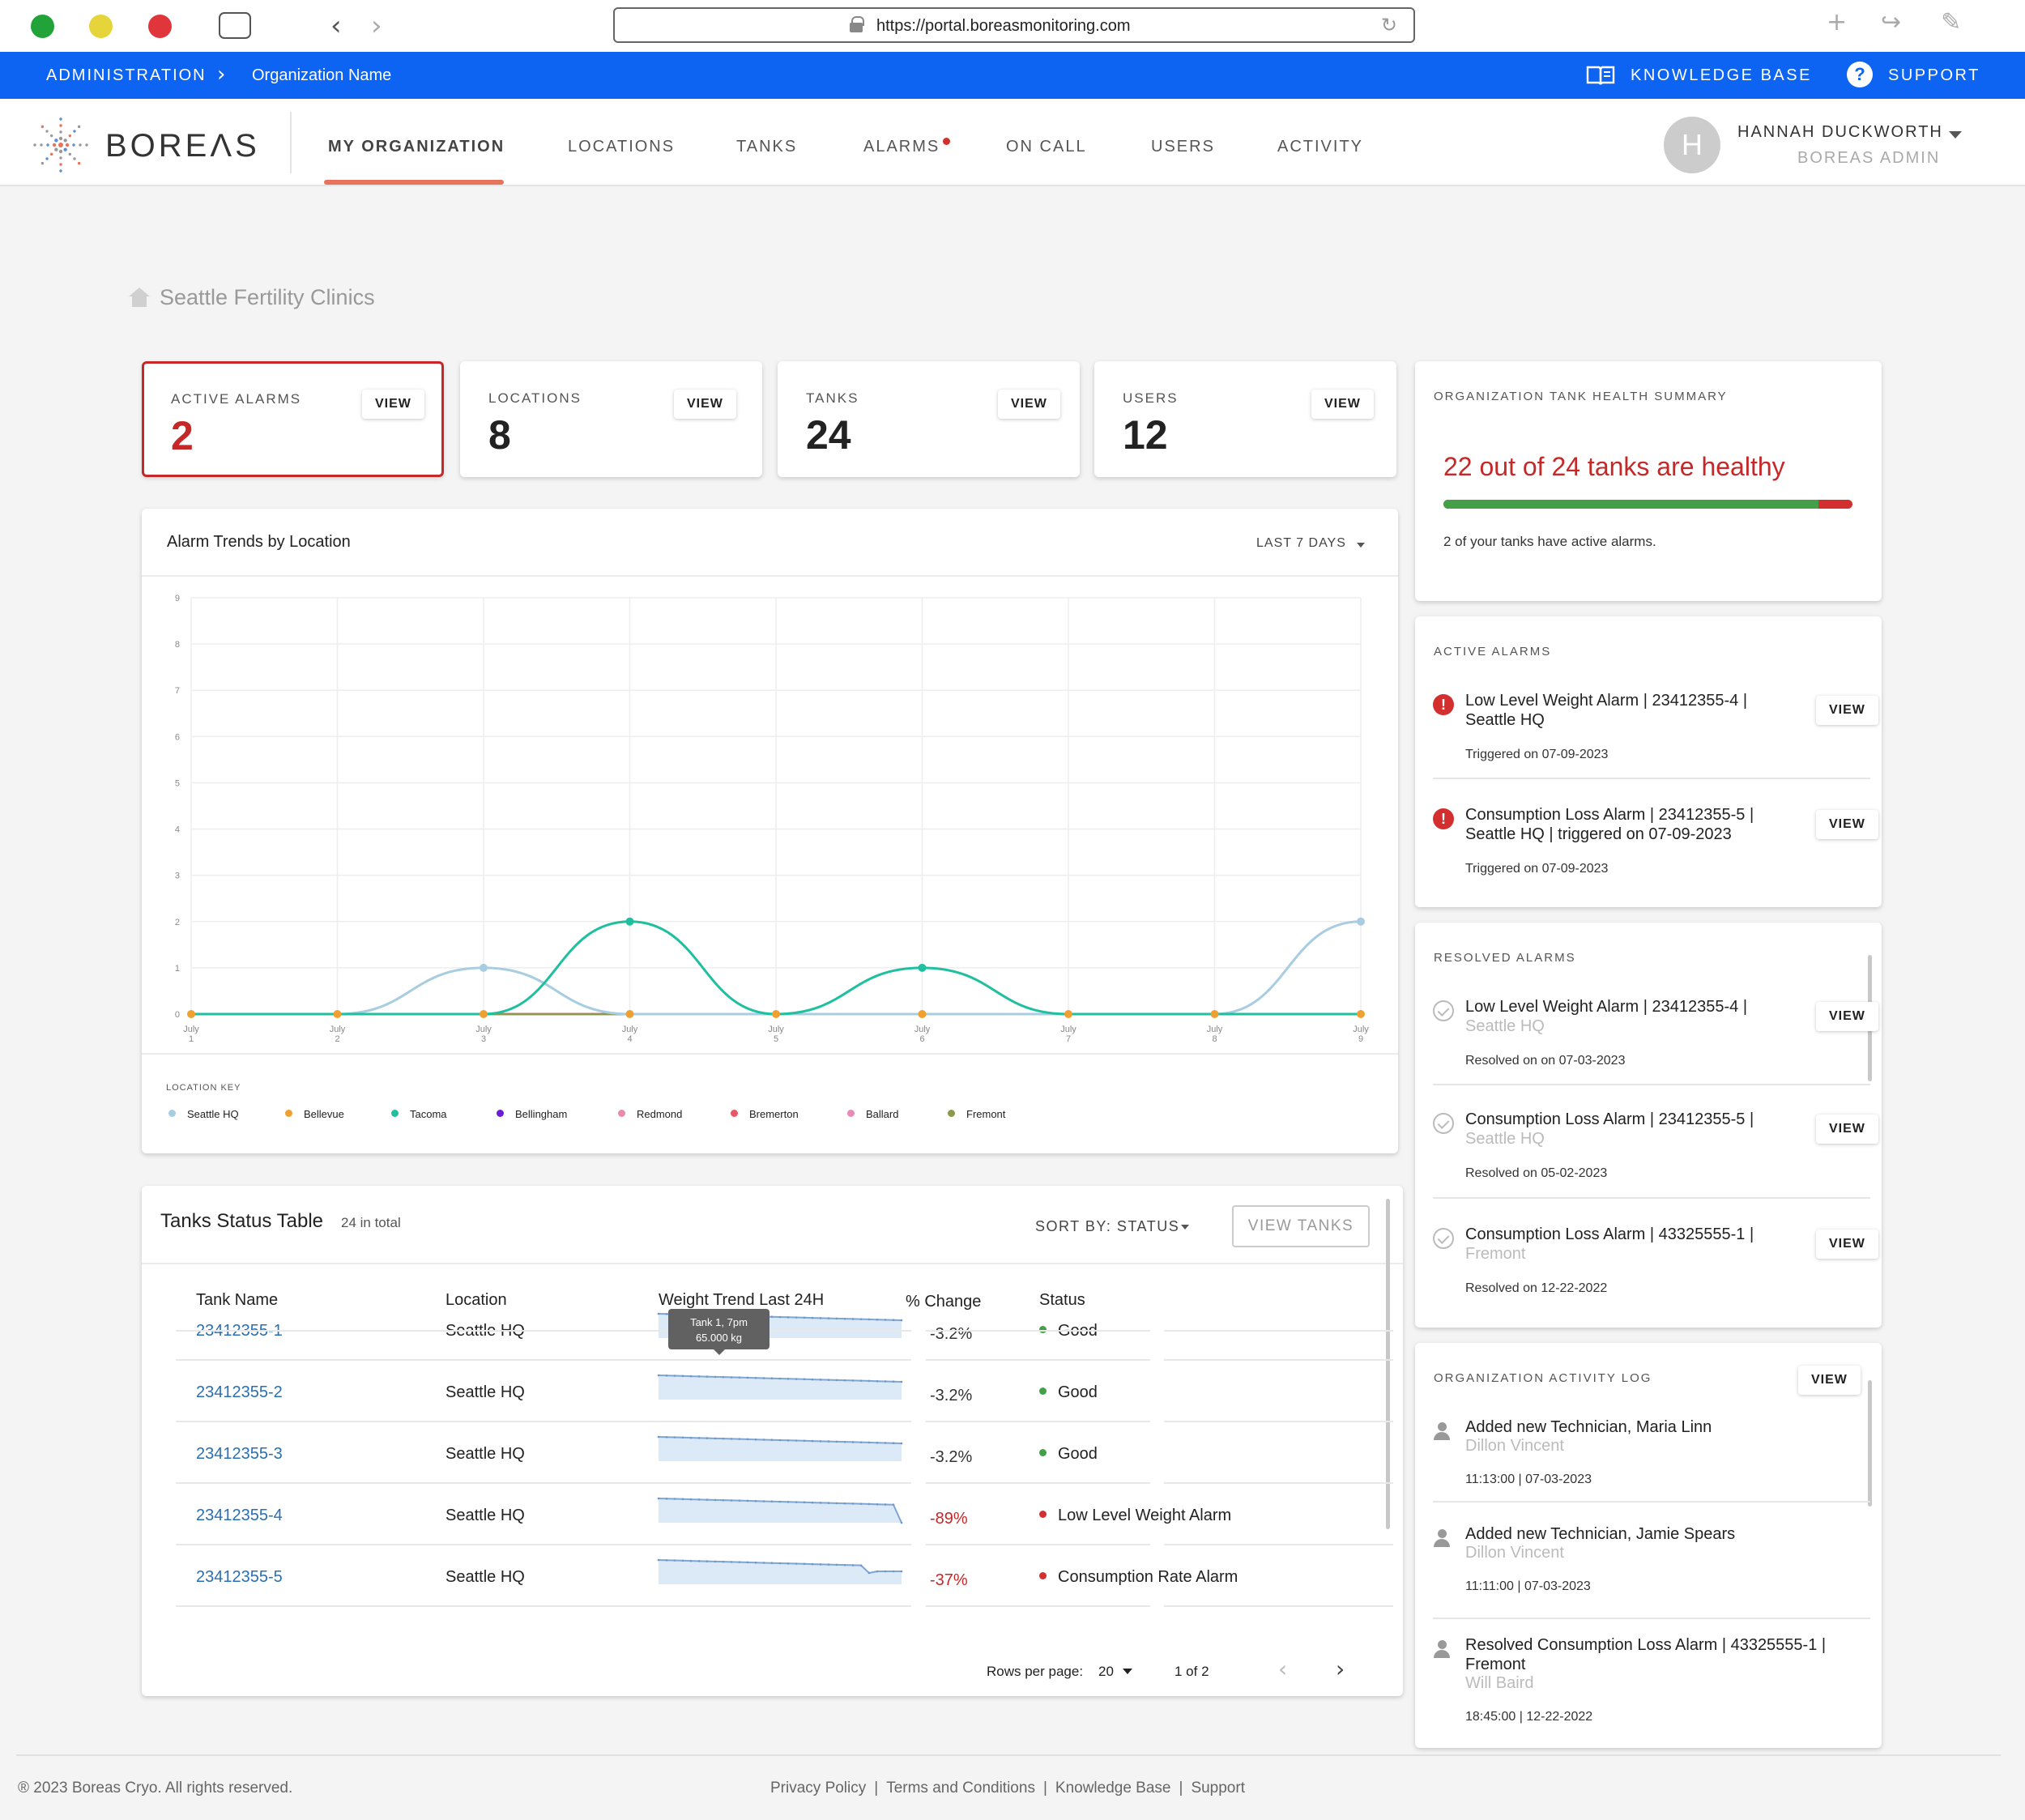 The width and height of the screenshot is (2025, 1820). I want to click on rows-per-page-select: 20, so click(1106, 1671).